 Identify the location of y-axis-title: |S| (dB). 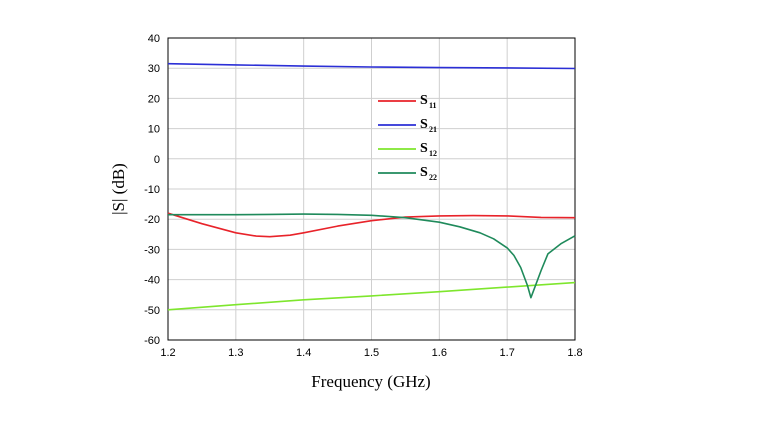
(118, 189).